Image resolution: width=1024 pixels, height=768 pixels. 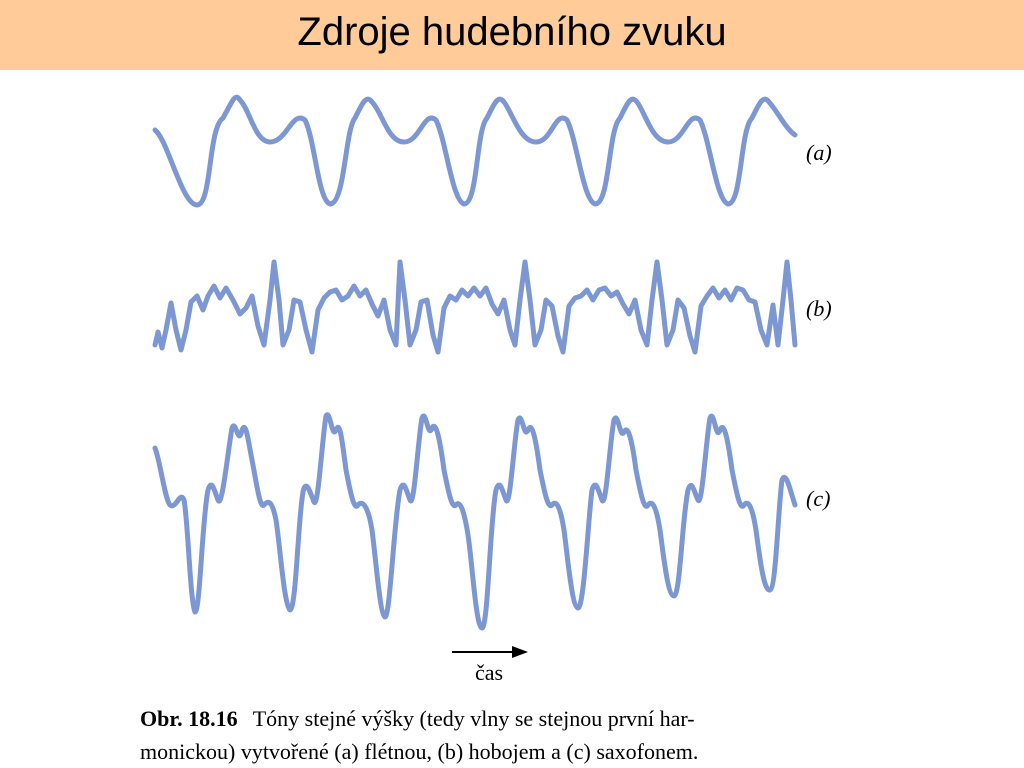 I want to click on label-b: (b), so click(x=819, y=308).